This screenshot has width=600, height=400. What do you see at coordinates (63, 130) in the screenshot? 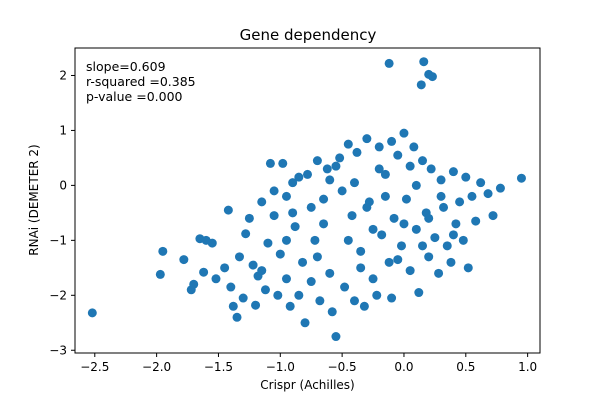
I see `y-tick-label: 1` at bounding box center [63, 130].